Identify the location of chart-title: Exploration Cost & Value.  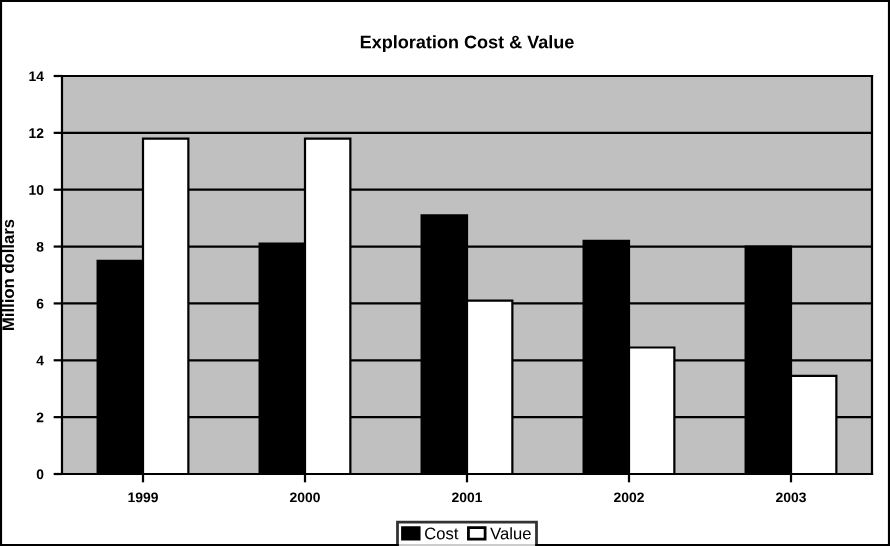
(467, 43).